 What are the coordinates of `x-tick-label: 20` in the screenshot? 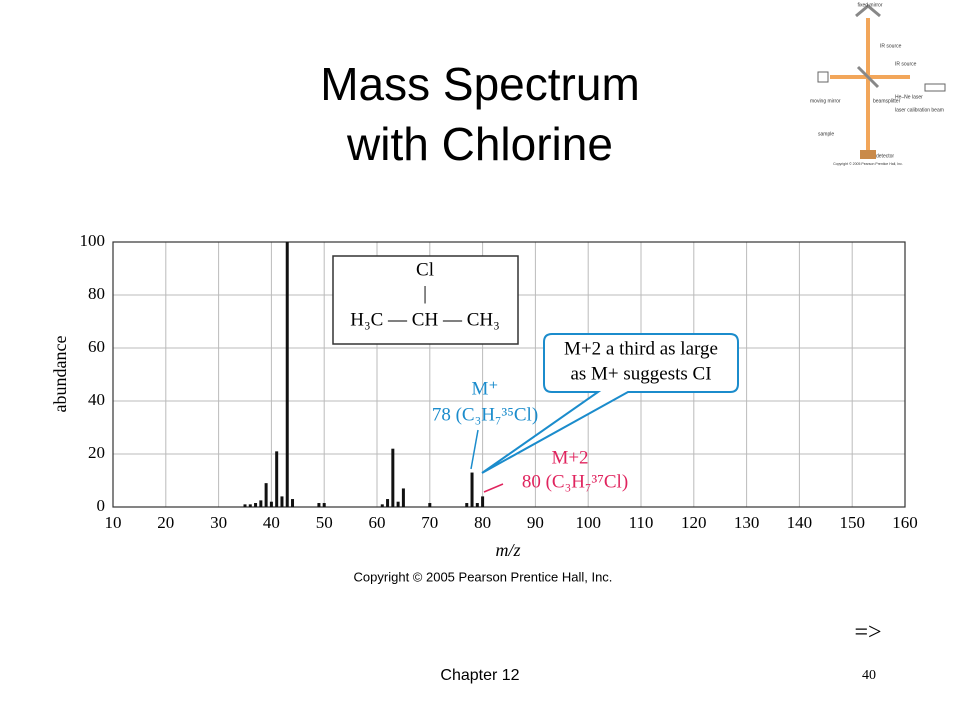 It's located at (165, 522).